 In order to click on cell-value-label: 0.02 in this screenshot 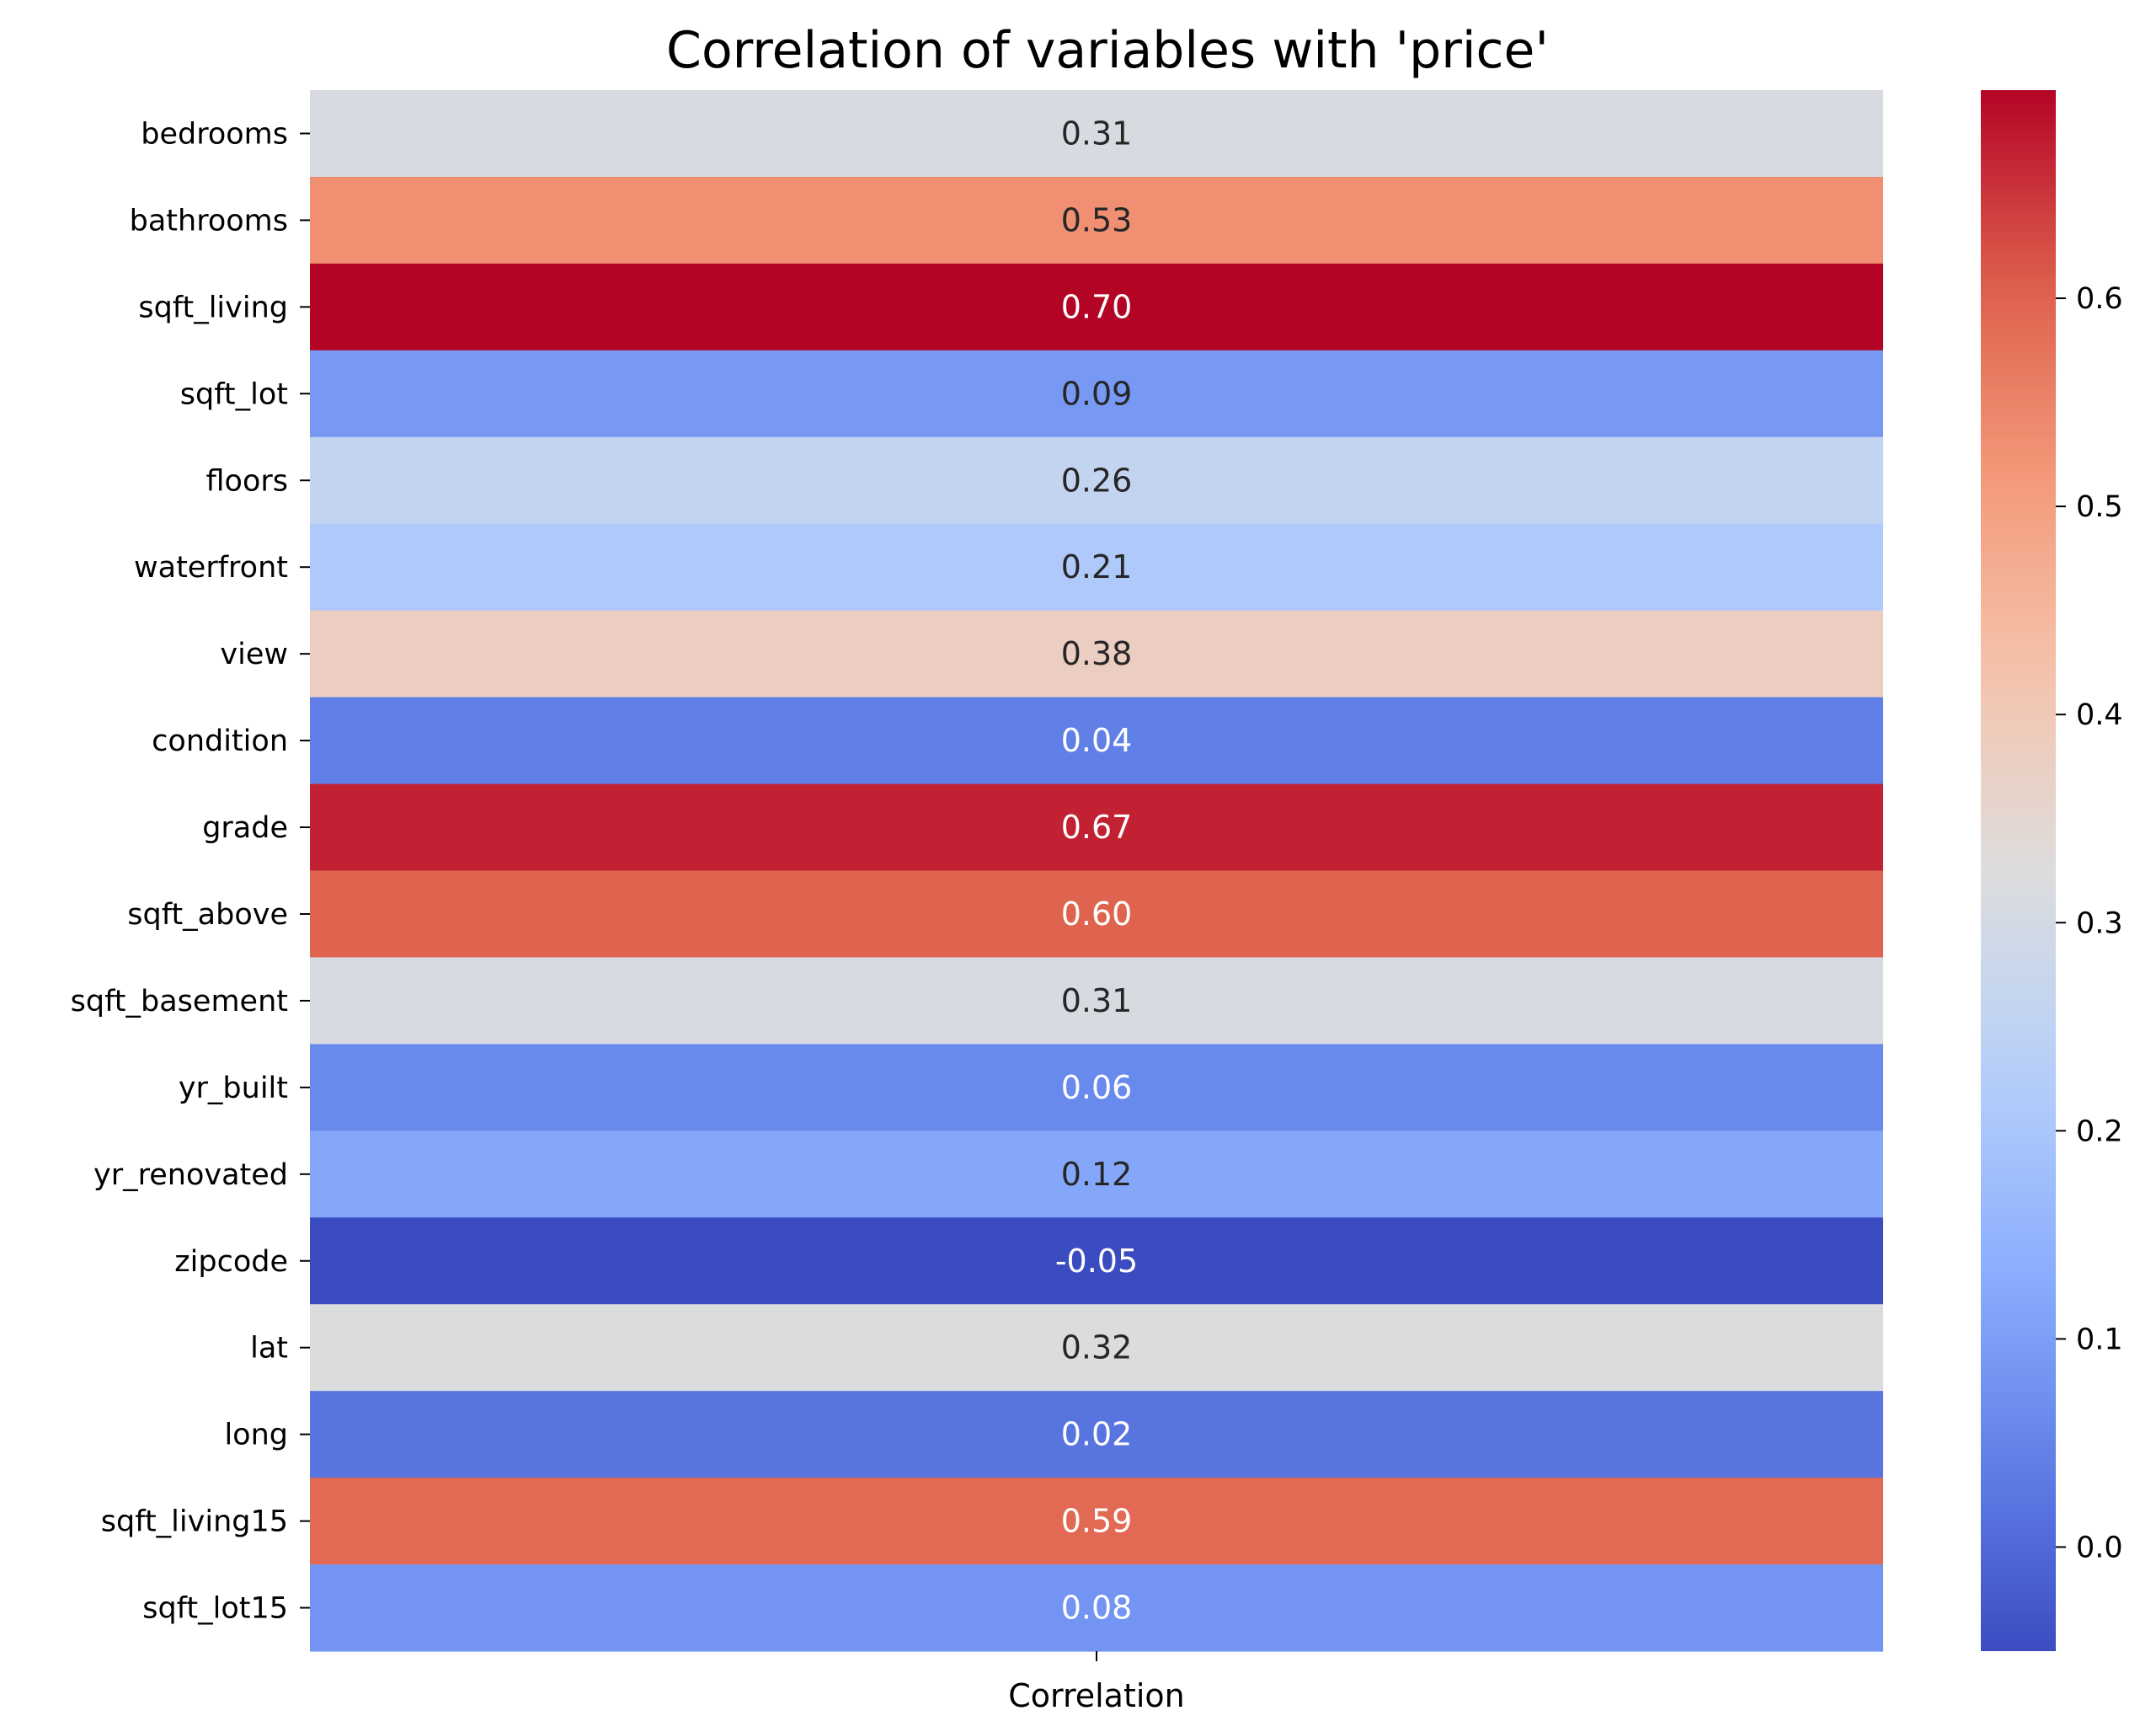, I will do `click(1097, 1434)`.